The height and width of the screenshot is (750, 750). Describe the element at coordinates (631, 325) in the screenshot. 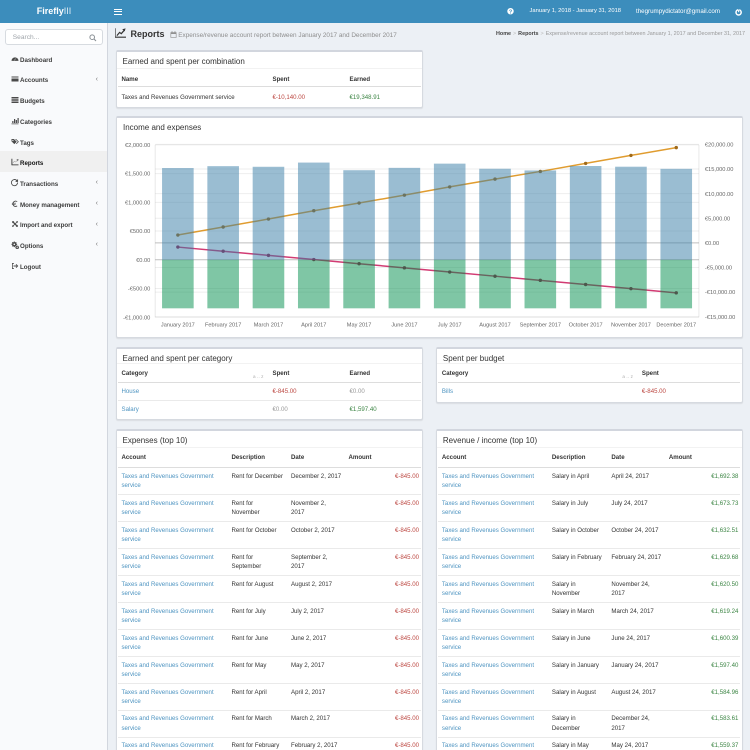

I see `svg-text: November 2017` at that location.